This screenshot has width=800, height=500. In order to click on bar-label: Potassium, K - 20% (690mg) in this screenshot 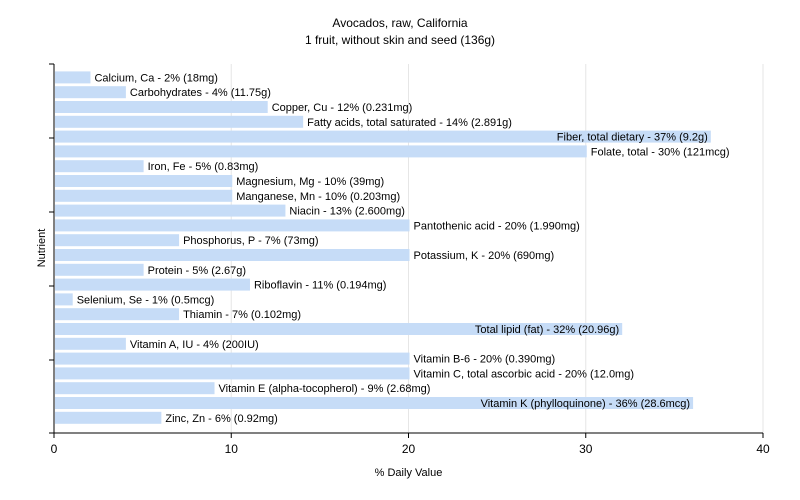, I will do `click(484, 256)`.